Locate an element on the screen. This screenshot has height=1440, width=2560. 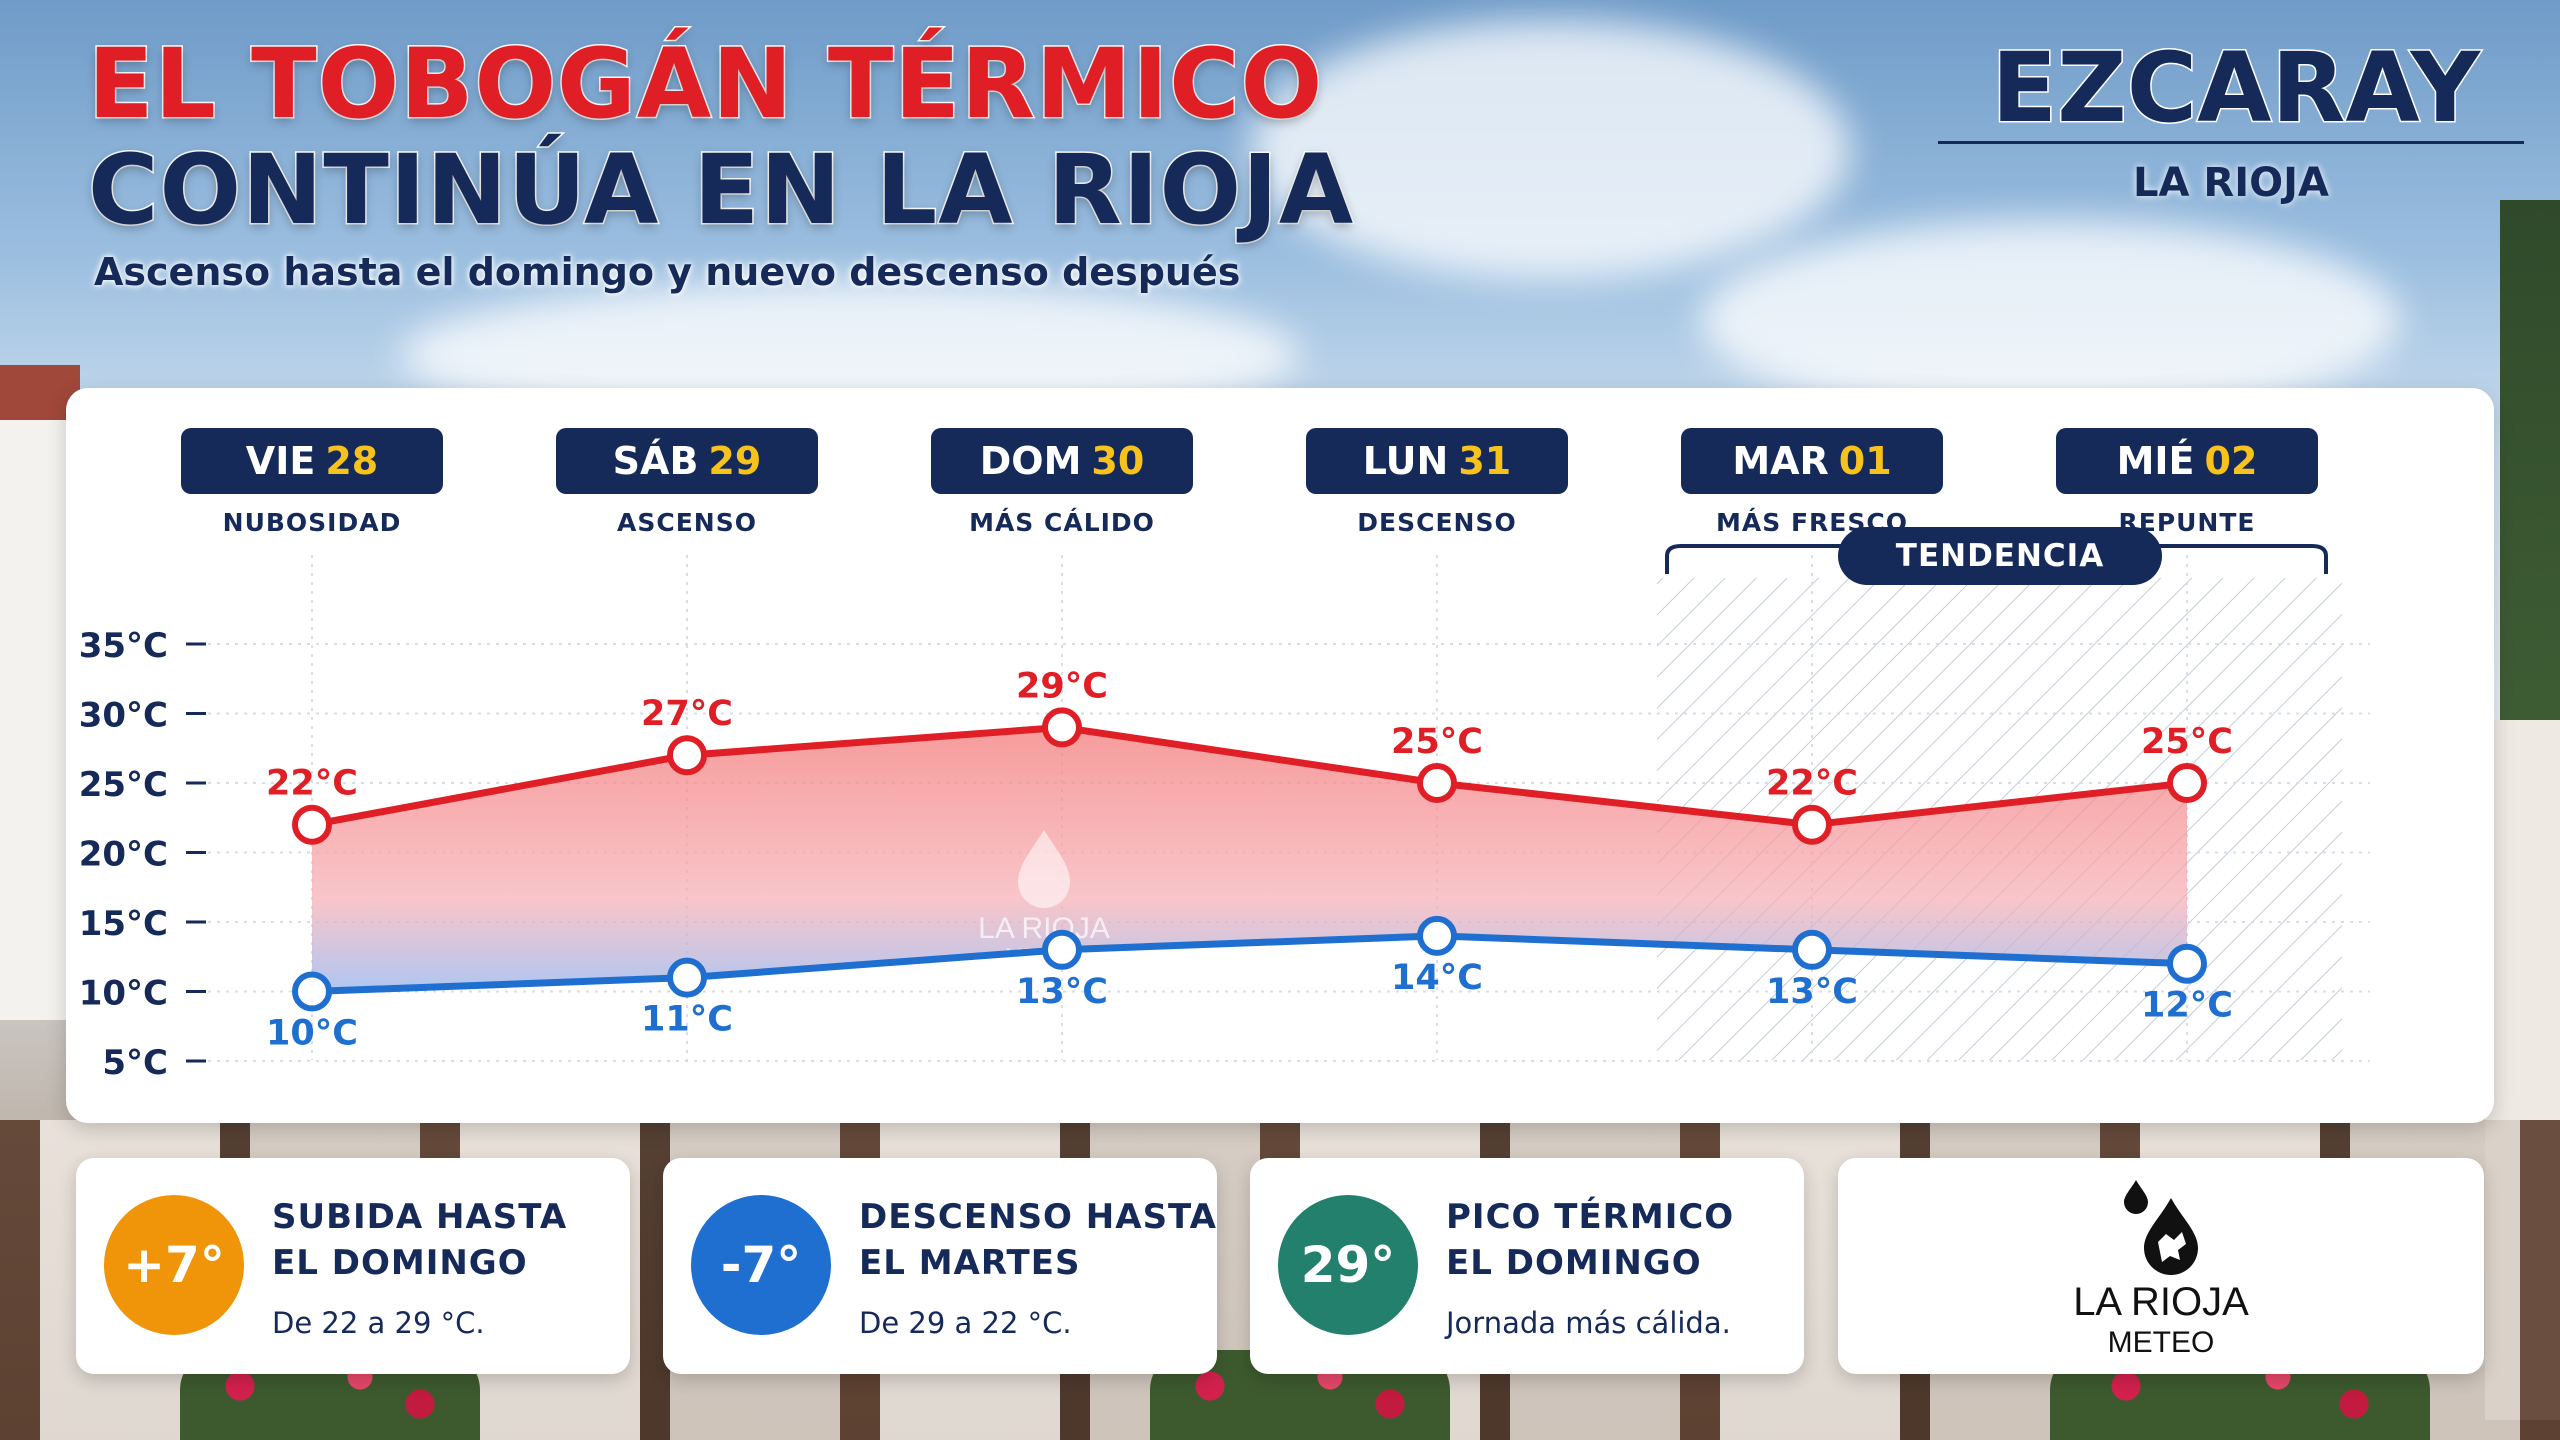
page-title-line2: CONTINÚA EN LA RIOJA is located at coordinates (720, 190).